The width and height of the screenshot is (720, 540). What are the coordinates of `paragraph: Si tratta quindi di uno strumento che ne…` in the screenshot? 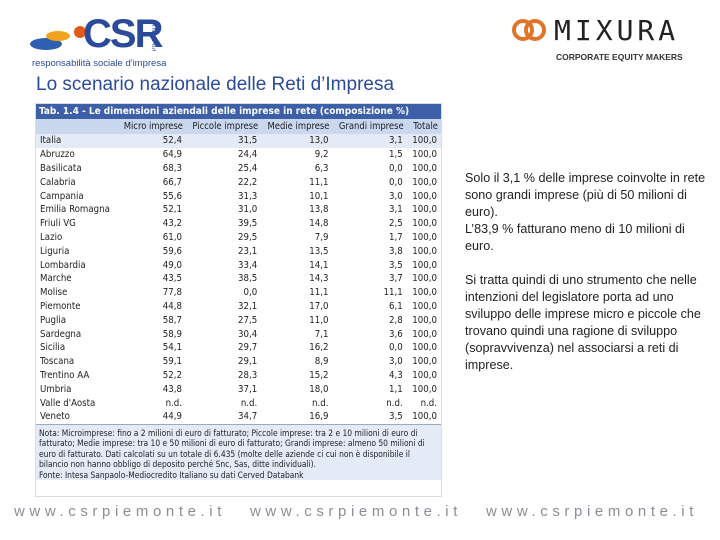 It's located at (583, 322).